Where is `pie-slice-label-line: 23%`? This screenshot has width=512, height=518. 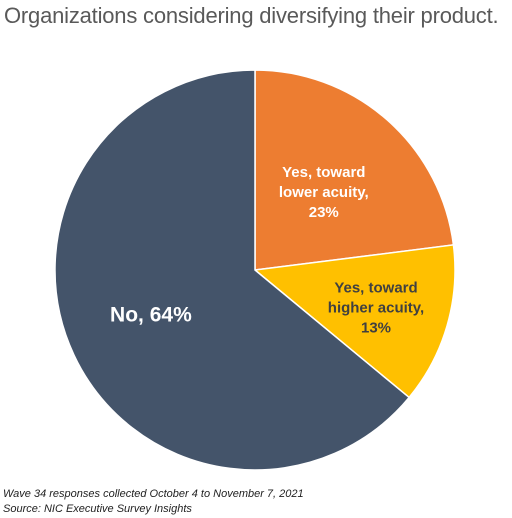
pie-slice-label-line: 23% is located at coordinates (324, 212).